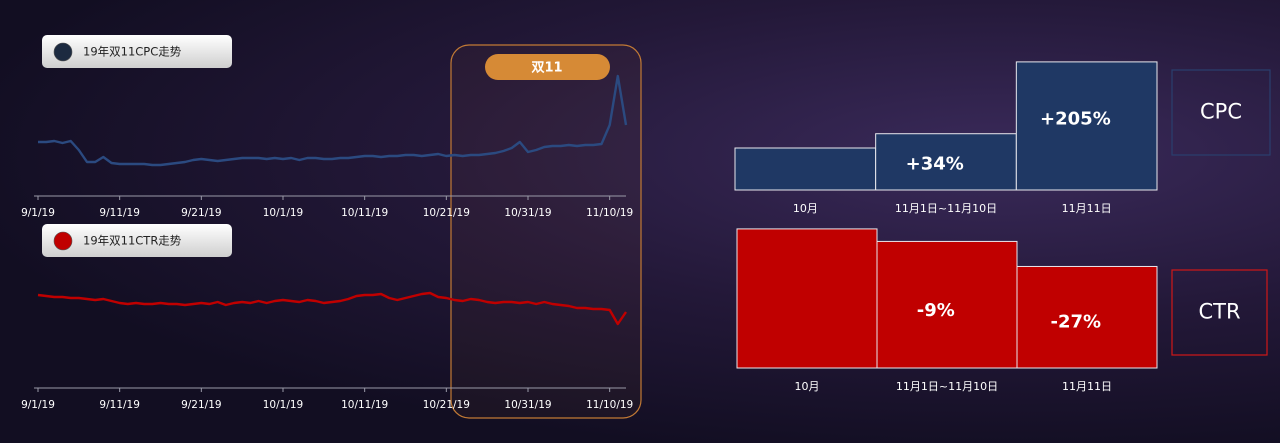 This screenshot has width=1280, height=443. Describe the element at coordinates (132, 52) in the screenshot. I see `legend-label: 19年双11CPC走势` at that location.